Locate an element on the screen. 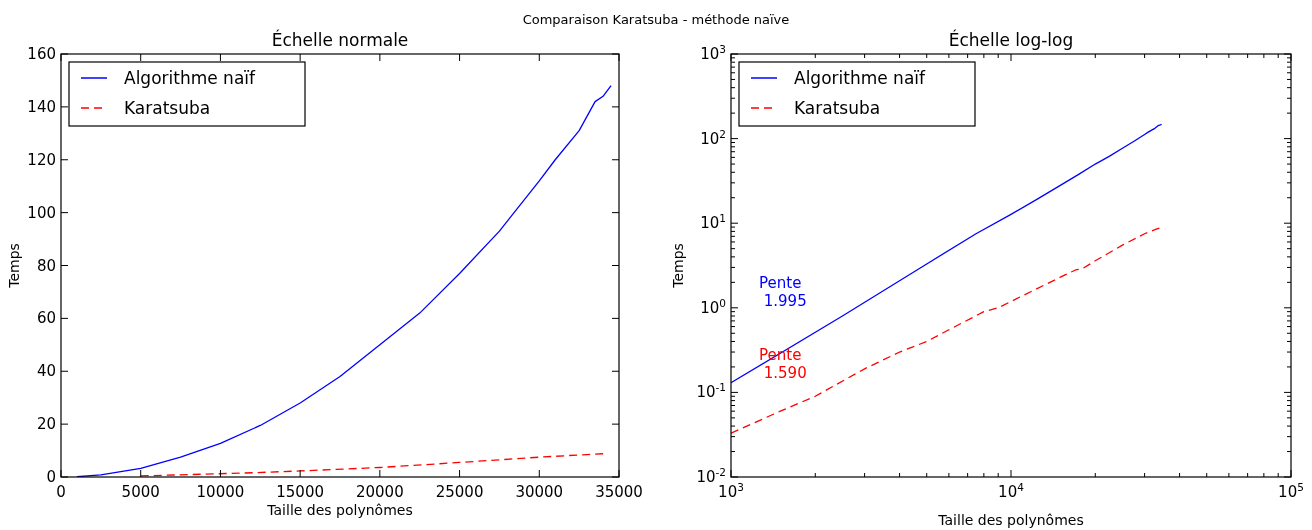 The height and width of the screenshot is (530, 1312). y-tick-label: 100 is located at coordinates (41, 212).